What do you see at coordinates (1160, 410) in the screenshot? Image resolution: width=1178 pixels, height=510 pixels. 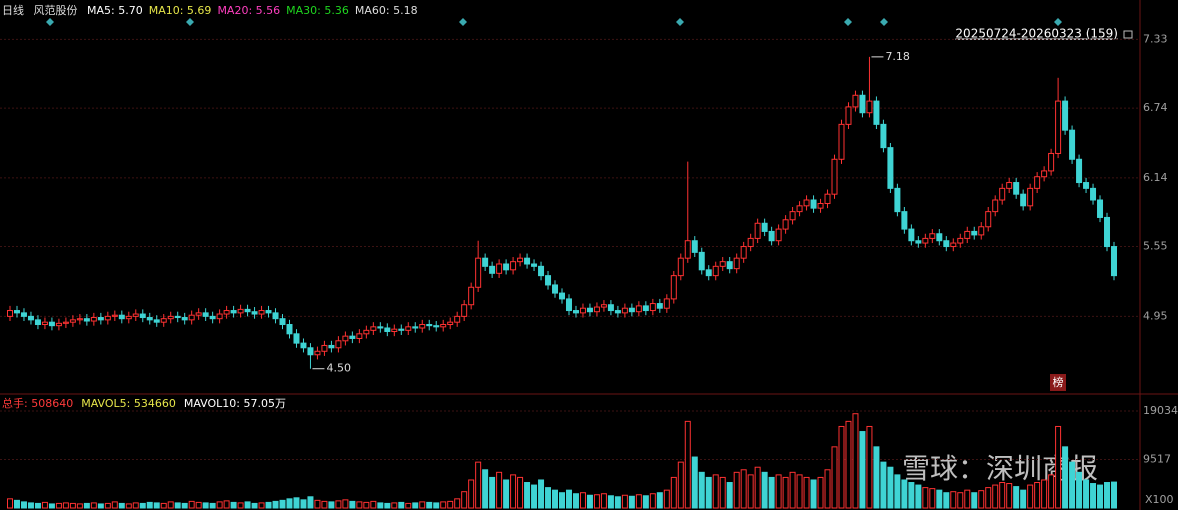 I see `vol-tick-label: 19034` at bounding box center [1160, 410].